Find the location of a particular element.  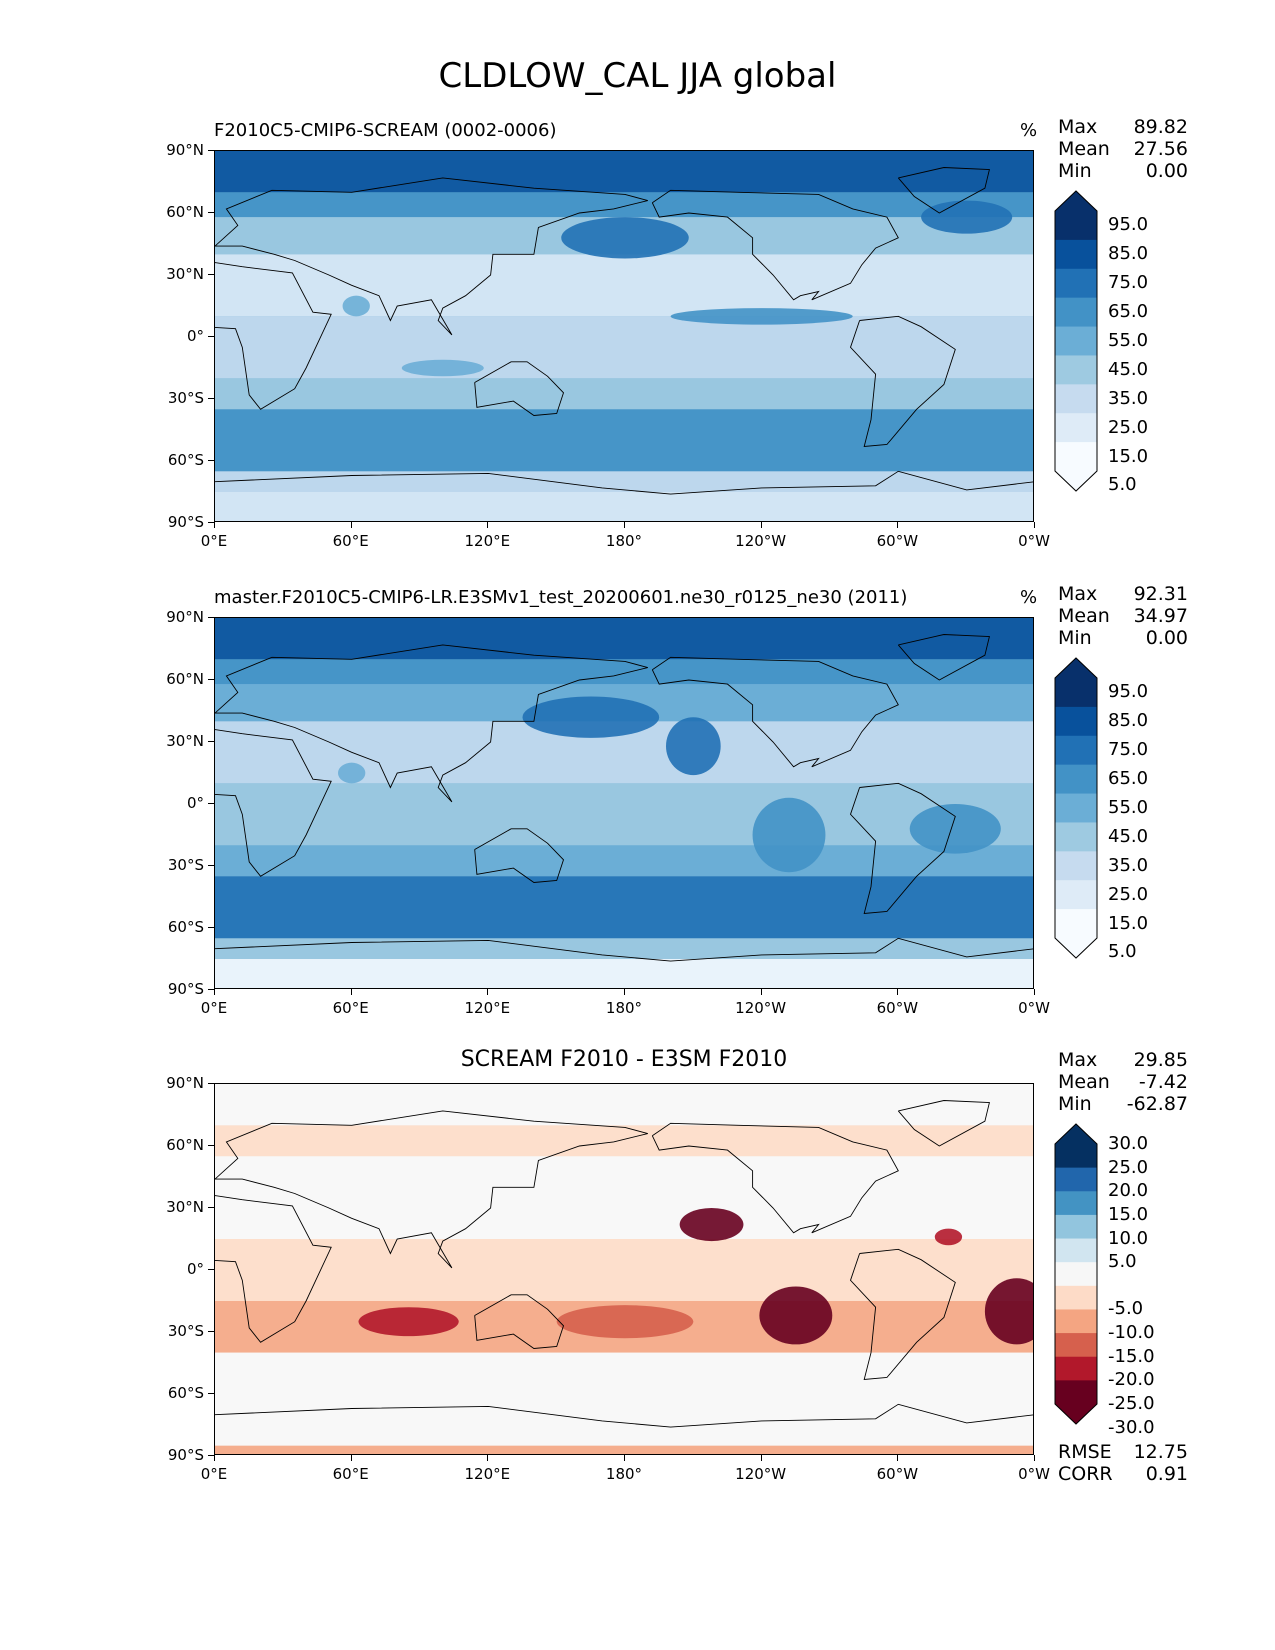

lat-tick-label: 30°S is located at coordinates (185, 865).